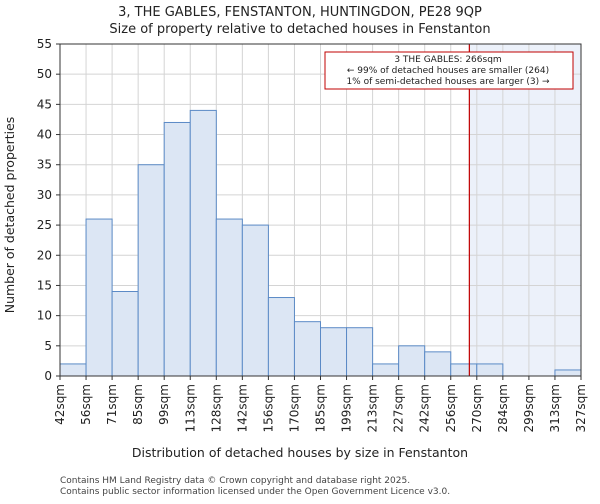 This screenshot has height=504, width=600. What do you see at coordinates (44, 165) in the screenshot?
I see `y-tick-label: 35` at bounding box center [44, 165].